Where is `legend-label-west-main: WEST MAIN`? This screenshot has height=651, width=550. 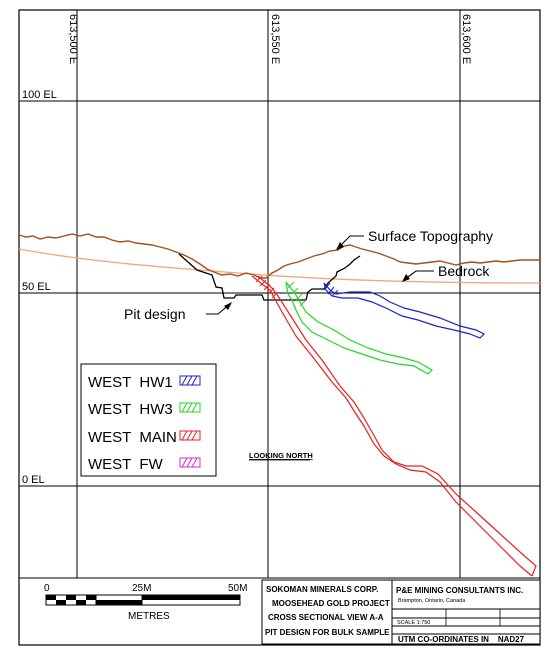 legend-label-west-main: WEST MAIN is located at coordinates (132, 437).